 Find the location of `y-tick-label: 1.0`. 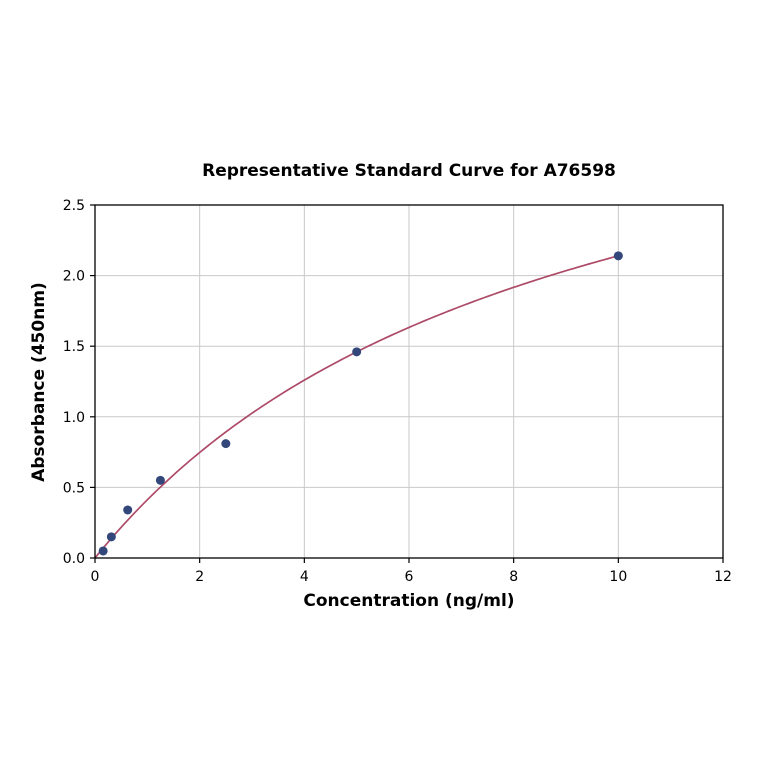

y-tick-label: 1.0 is located at coordinates (74, 418).